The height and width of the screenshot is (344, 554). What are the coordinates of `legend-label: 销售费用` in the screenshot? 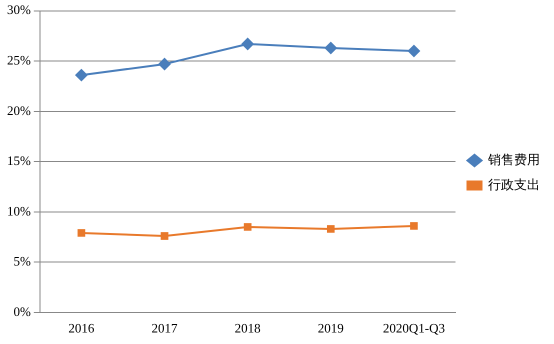 It's located at (513, 160).